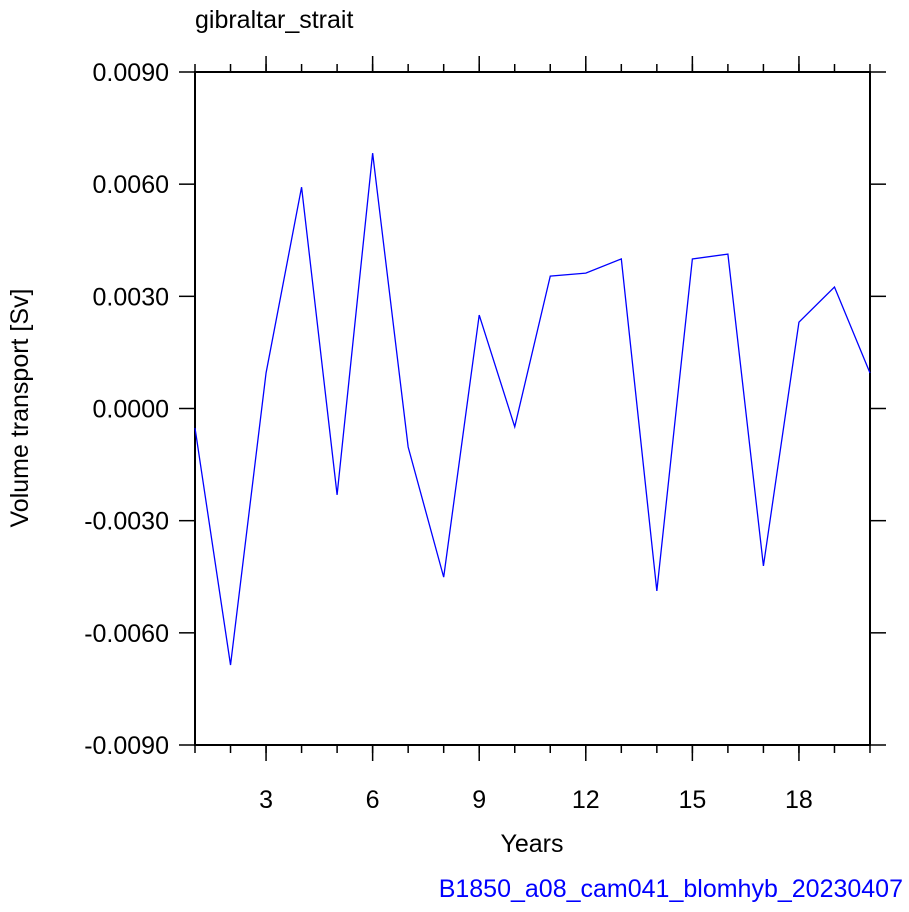 This screenshot has width=909, height=912. What do you see at coordinates (799, 800) in the screenshot?
I see `x-tick-label: 18` at bounding box center [799, 800].